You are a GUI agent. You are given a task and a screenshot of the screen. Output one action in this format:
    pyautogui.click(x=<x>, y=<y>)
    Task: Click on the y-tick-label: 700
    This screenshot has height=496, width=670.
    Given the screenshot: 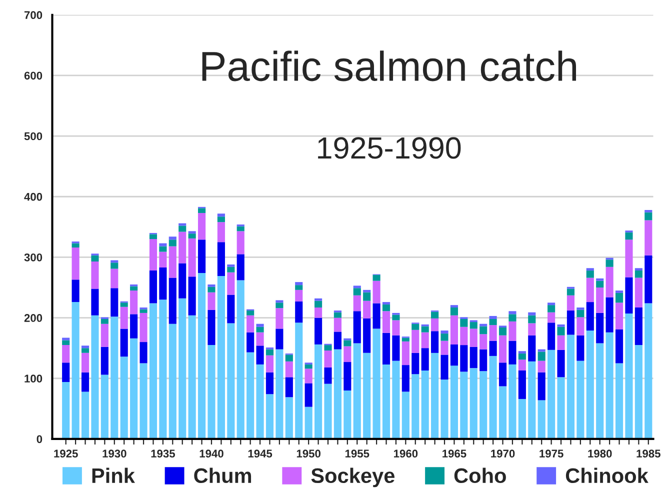 What is the action you would take?
    pyautogui.click(x=33, y=15)
    